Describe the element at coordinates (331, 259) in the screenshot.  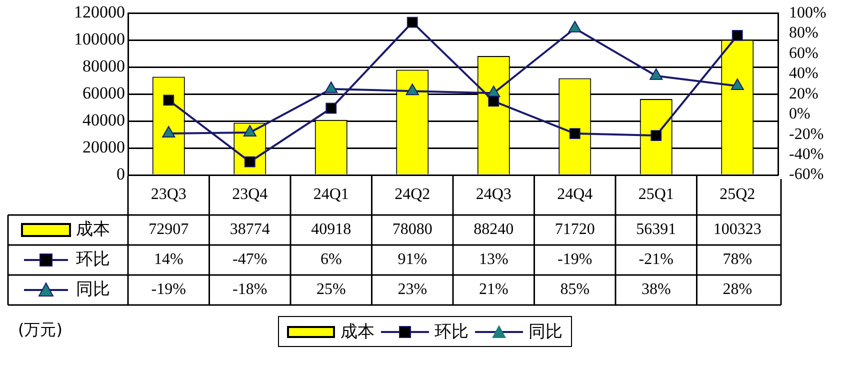
I see `data-label: 6%` at that location.